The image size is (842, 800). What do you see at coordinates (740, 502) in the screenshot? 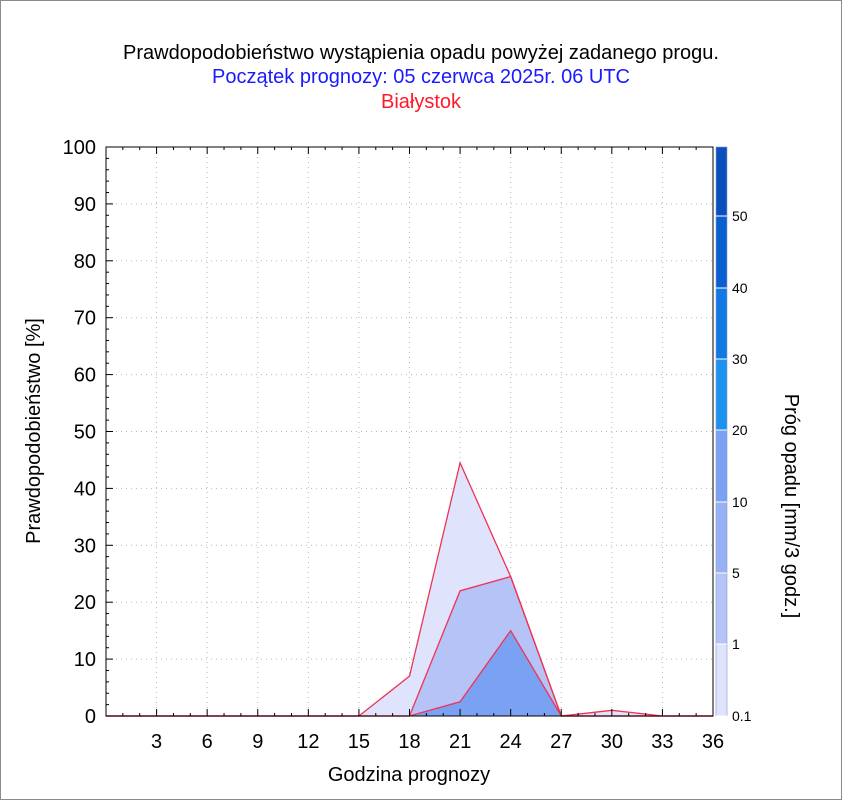
I see `colorbar-label-value: 10` at bounding box center [740, 502].